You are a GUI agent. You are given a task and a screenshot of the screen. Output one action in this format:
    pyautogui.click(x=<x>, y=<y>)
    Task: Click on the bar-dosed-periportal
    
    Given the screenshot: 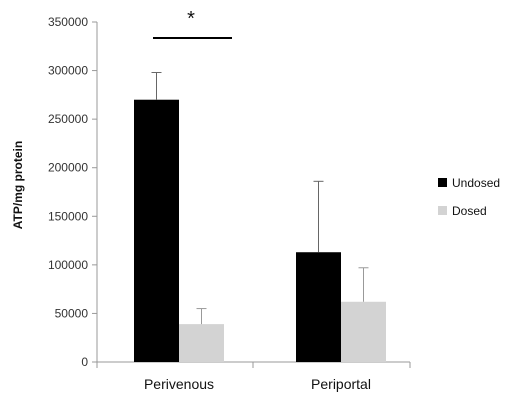 What is the action you would take?
    pyautogui.click(x=363, y=331)
    